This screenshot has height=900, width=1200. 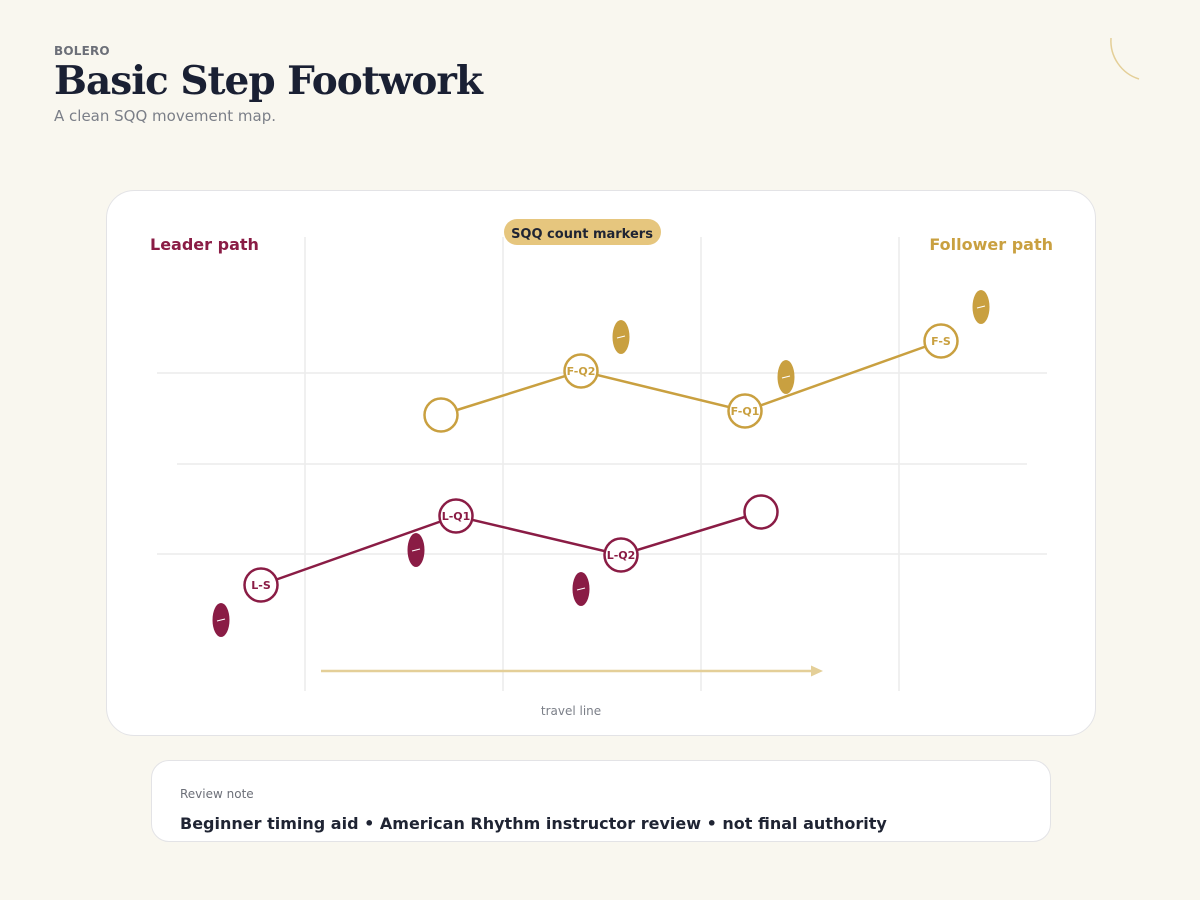 What do you see at coordinates (441, 415) in the screenshot?
I see `follower-step-start` at bounding box center [441, 415].